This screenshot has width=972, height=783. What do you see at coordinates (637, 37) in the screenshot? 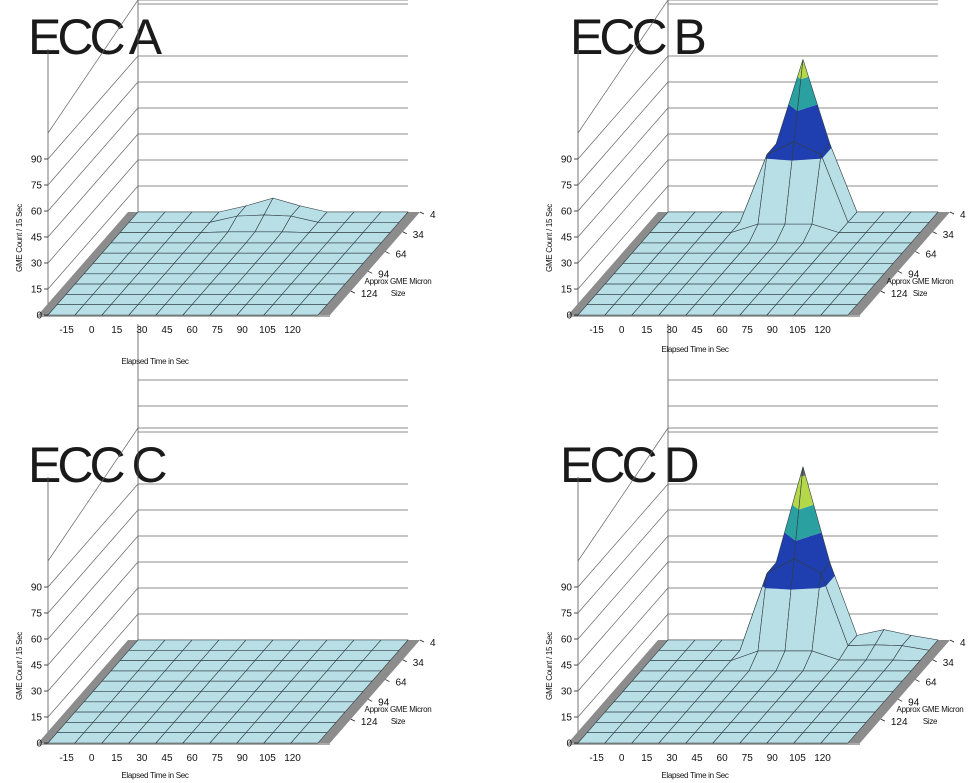
I see `chart-title: ECC B` at bounding box center [637, 37].